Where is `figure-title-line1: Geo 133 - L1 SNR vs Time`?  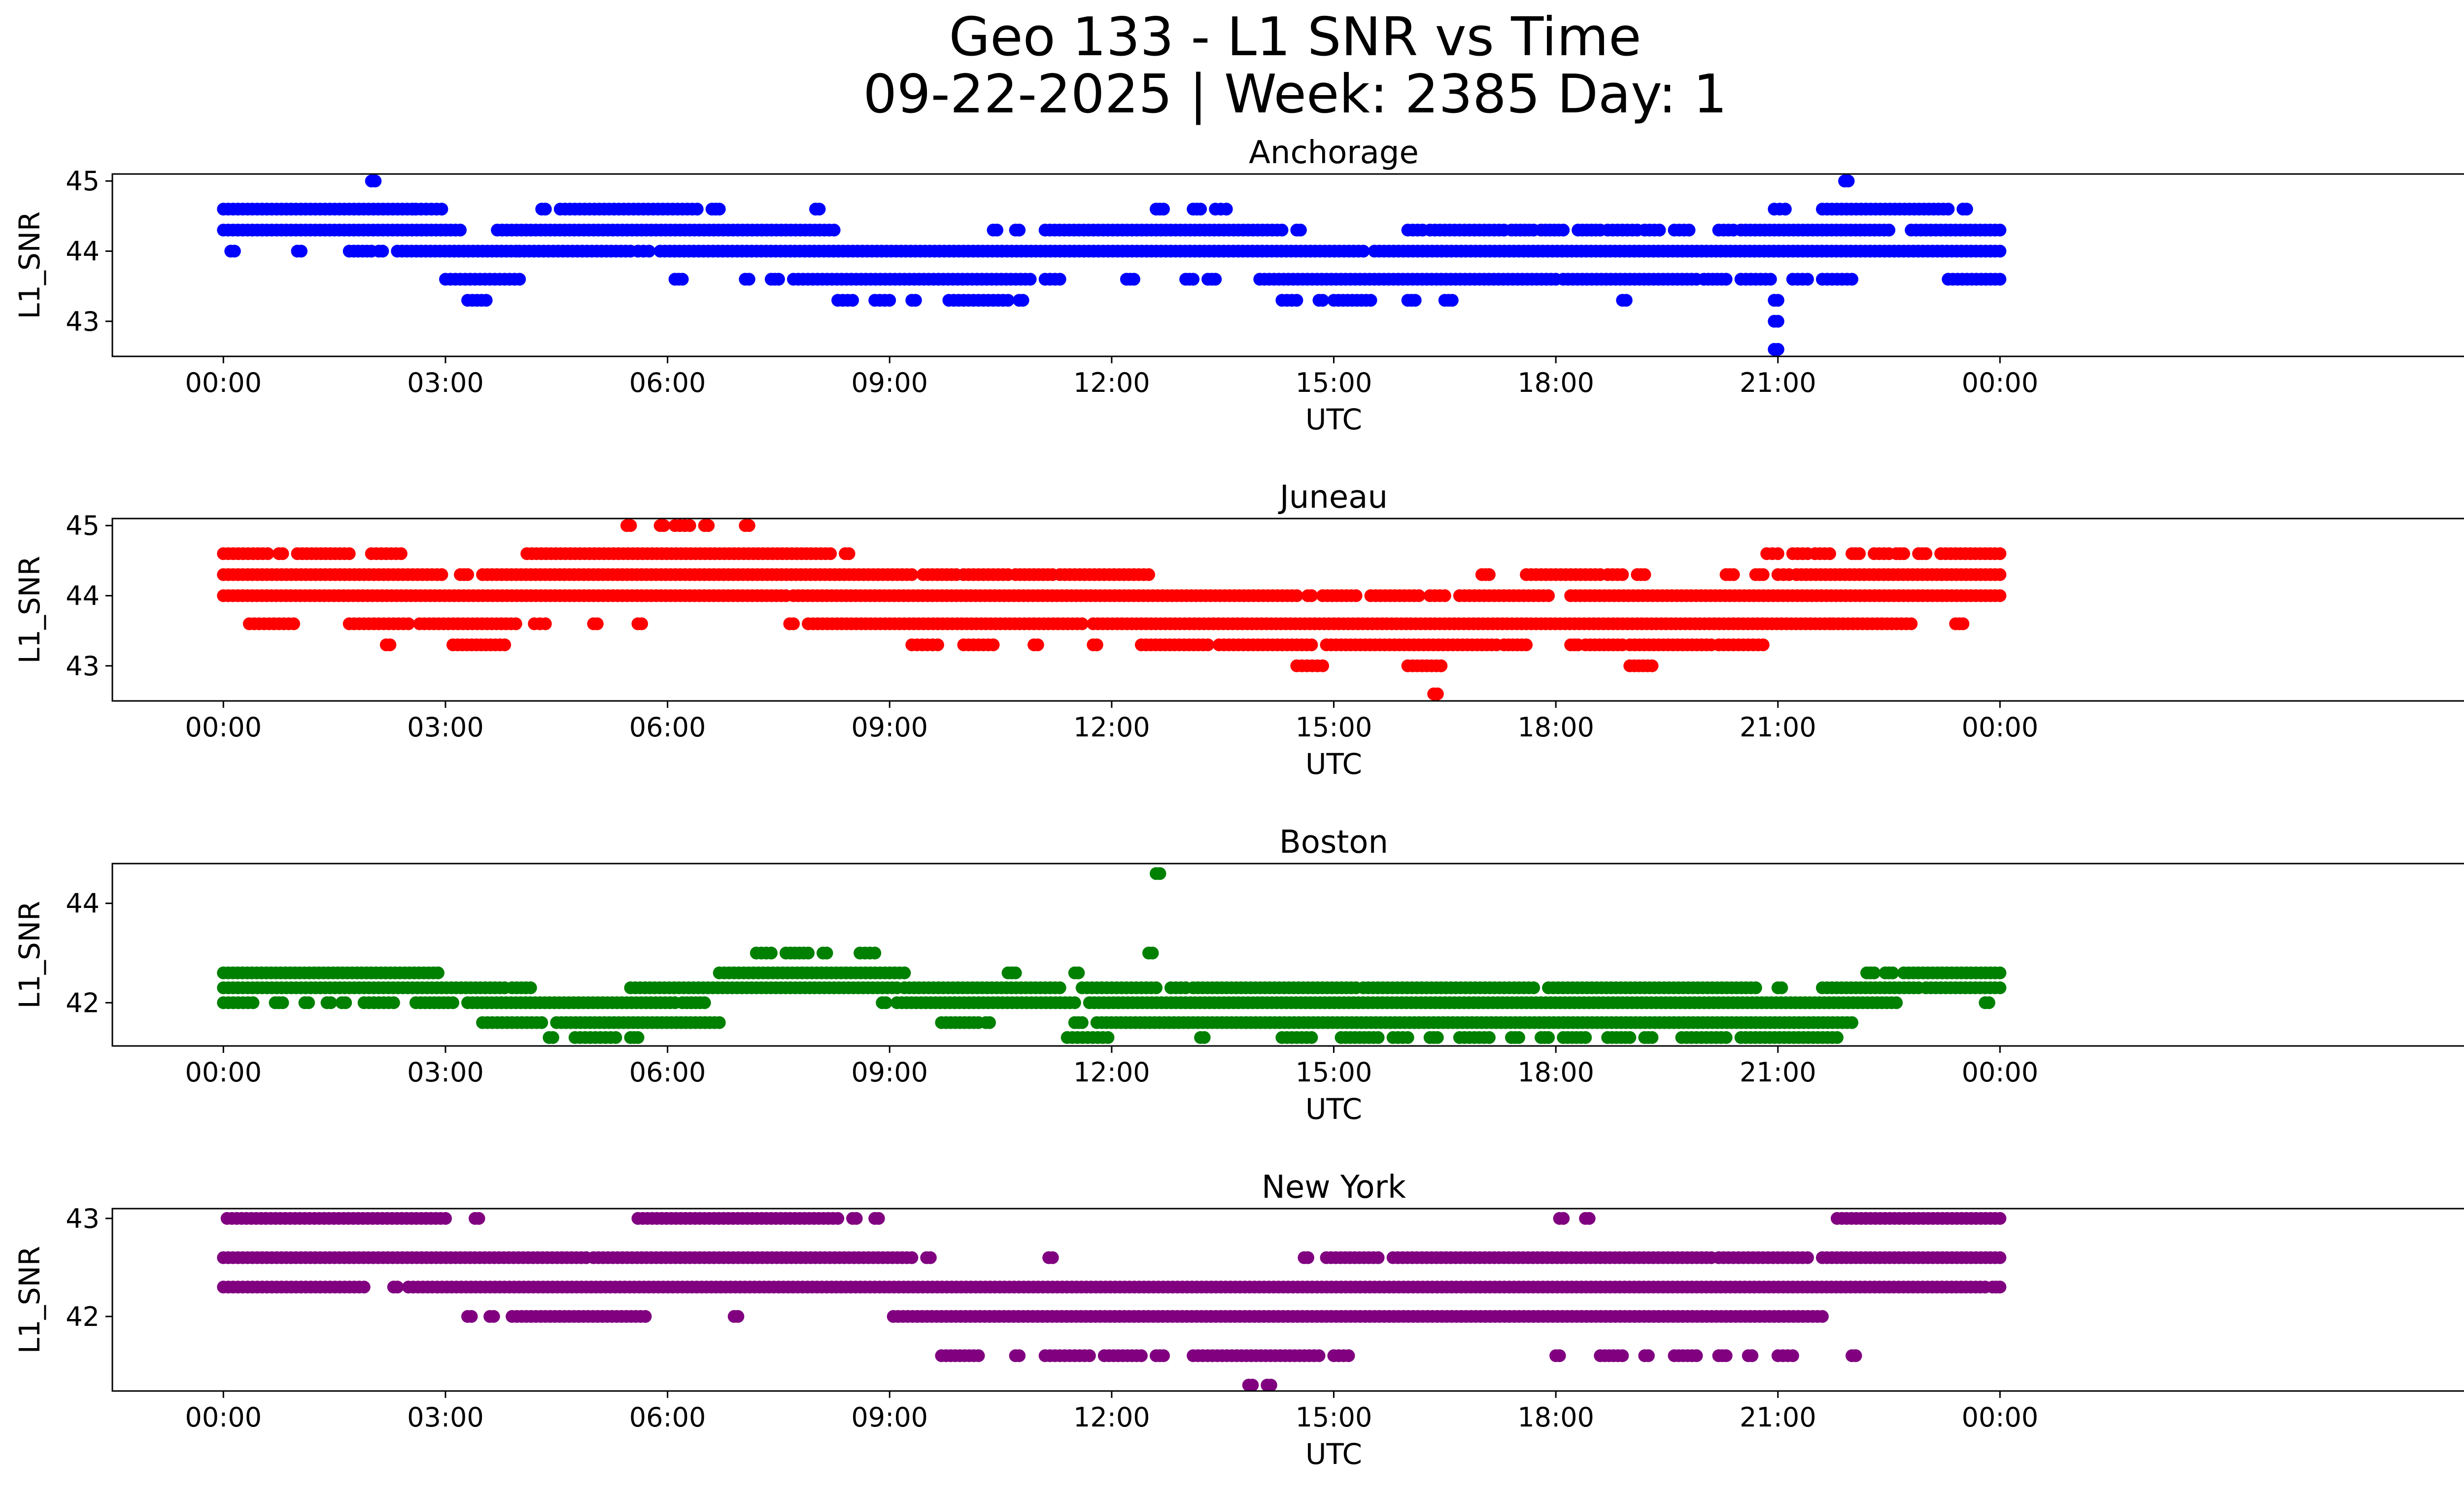
figure-title-line1: Geo 133 - L1 SNR vs Time is located at coordinates (1295, 37).